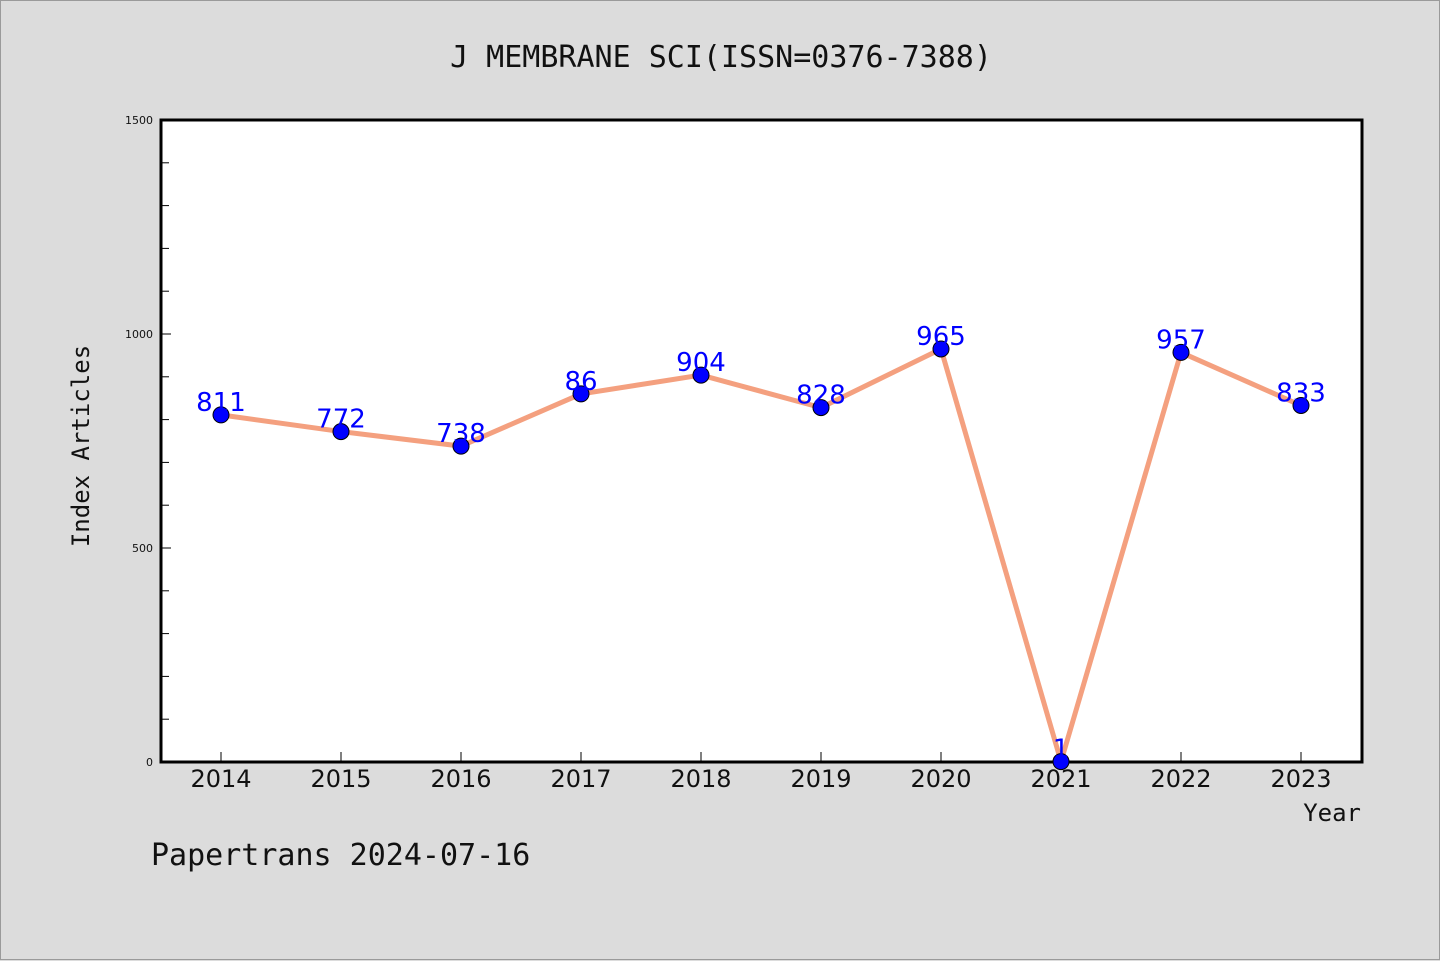 The image size is (1440, 961). I want to click on y-tick-label: 1000, so click(139, 334).